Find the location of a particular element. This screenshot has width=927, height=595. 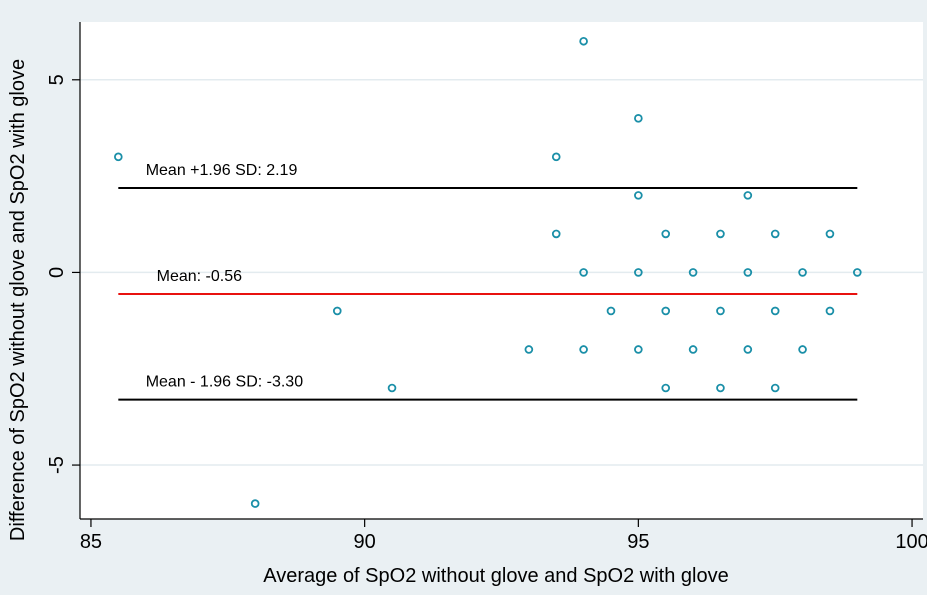

y-tick-label: 0 is located at coordinates (57, 272).